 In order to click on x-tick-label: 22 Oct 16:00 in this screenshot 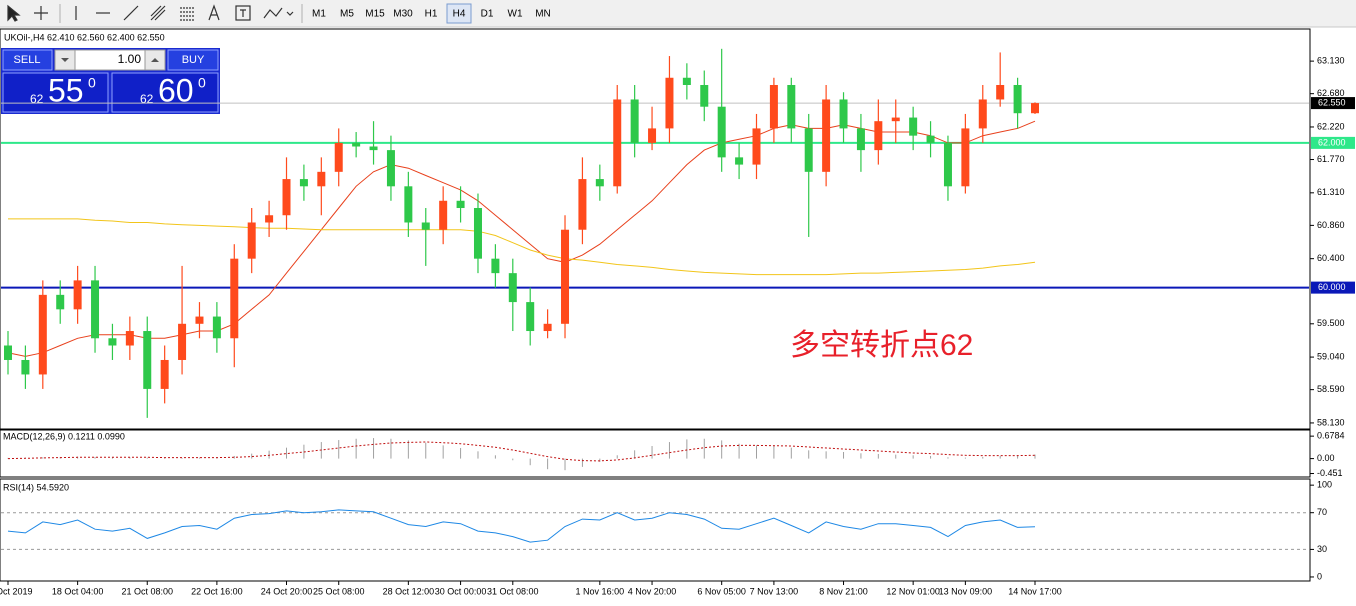, I will do `click(217, 591)`.